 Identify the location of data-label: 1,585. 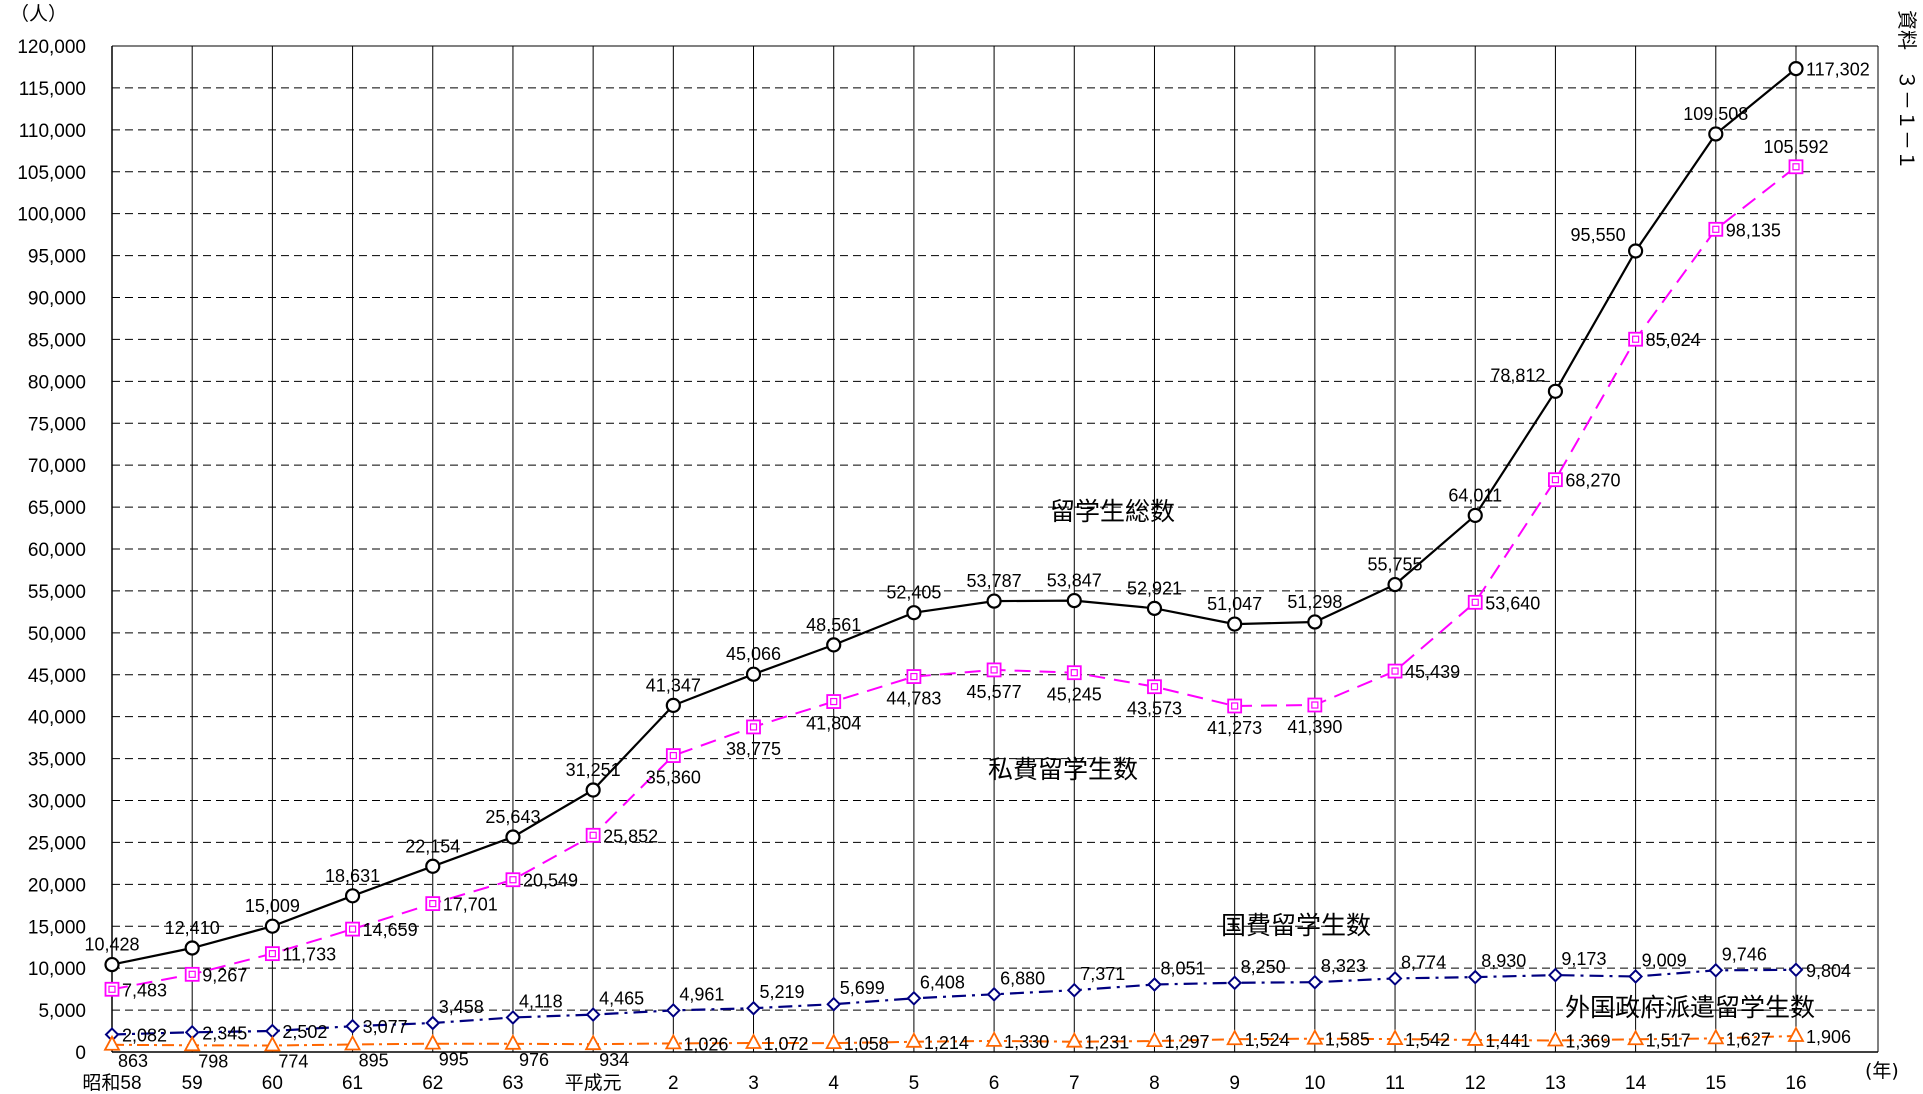
(1347, 1040).